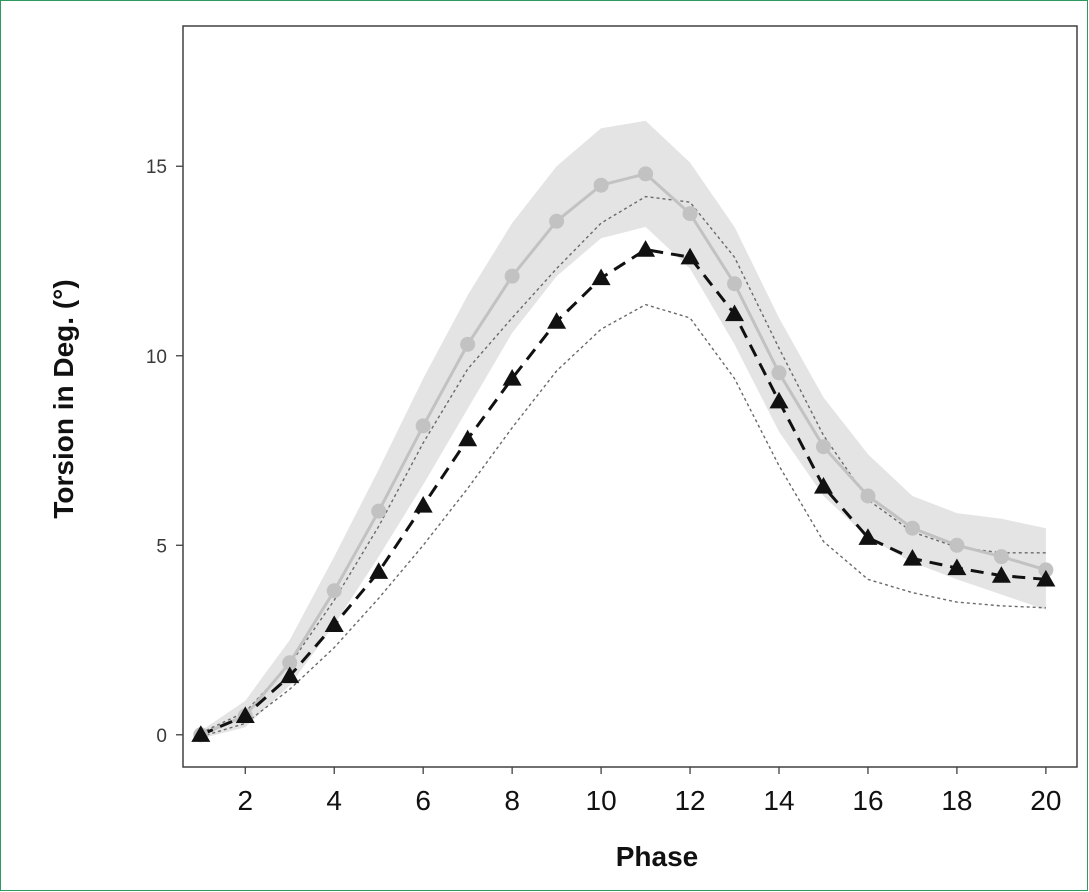 The height and width of the screenshot is (892, 1089). I want to click on y-tick-label: 5, so click(161, 546).